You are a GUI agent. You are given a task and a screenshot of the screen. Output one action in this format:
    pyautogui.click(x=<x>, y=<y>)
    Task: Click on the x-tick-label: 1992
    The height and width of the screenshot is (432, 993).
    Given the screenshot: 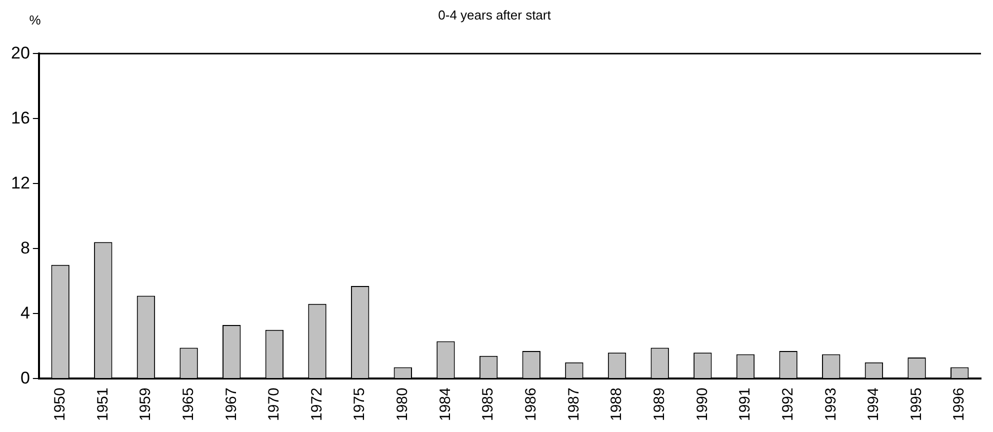 What is the action you would take?
    pyautogui.click(x=787, y=405)
    